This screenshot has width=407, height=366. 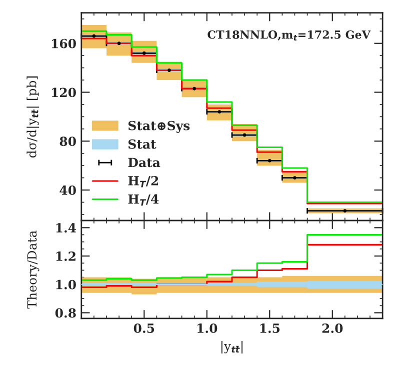 I want to click on x-tick-label: 2.0, so click(x=332, y=328).